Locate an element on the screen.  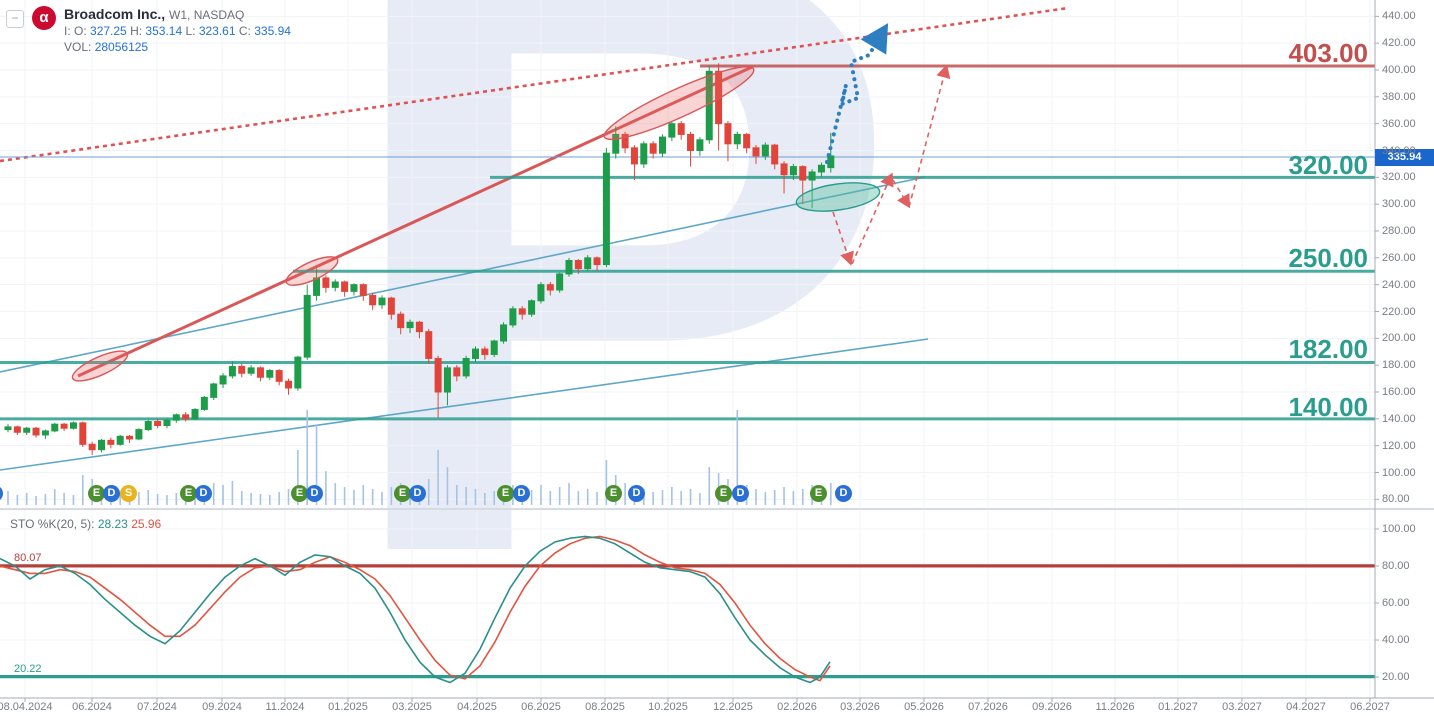
bullish-projection-arrow is located at coordinates (857, 93).